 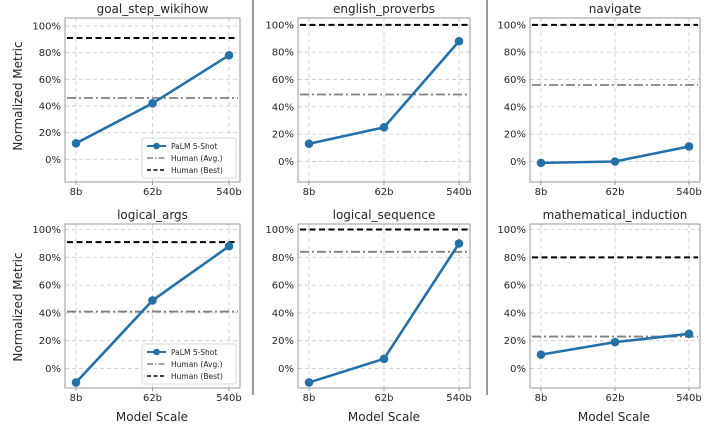 I want to click on subplot-title: navigate, so click(x=615, y=9).